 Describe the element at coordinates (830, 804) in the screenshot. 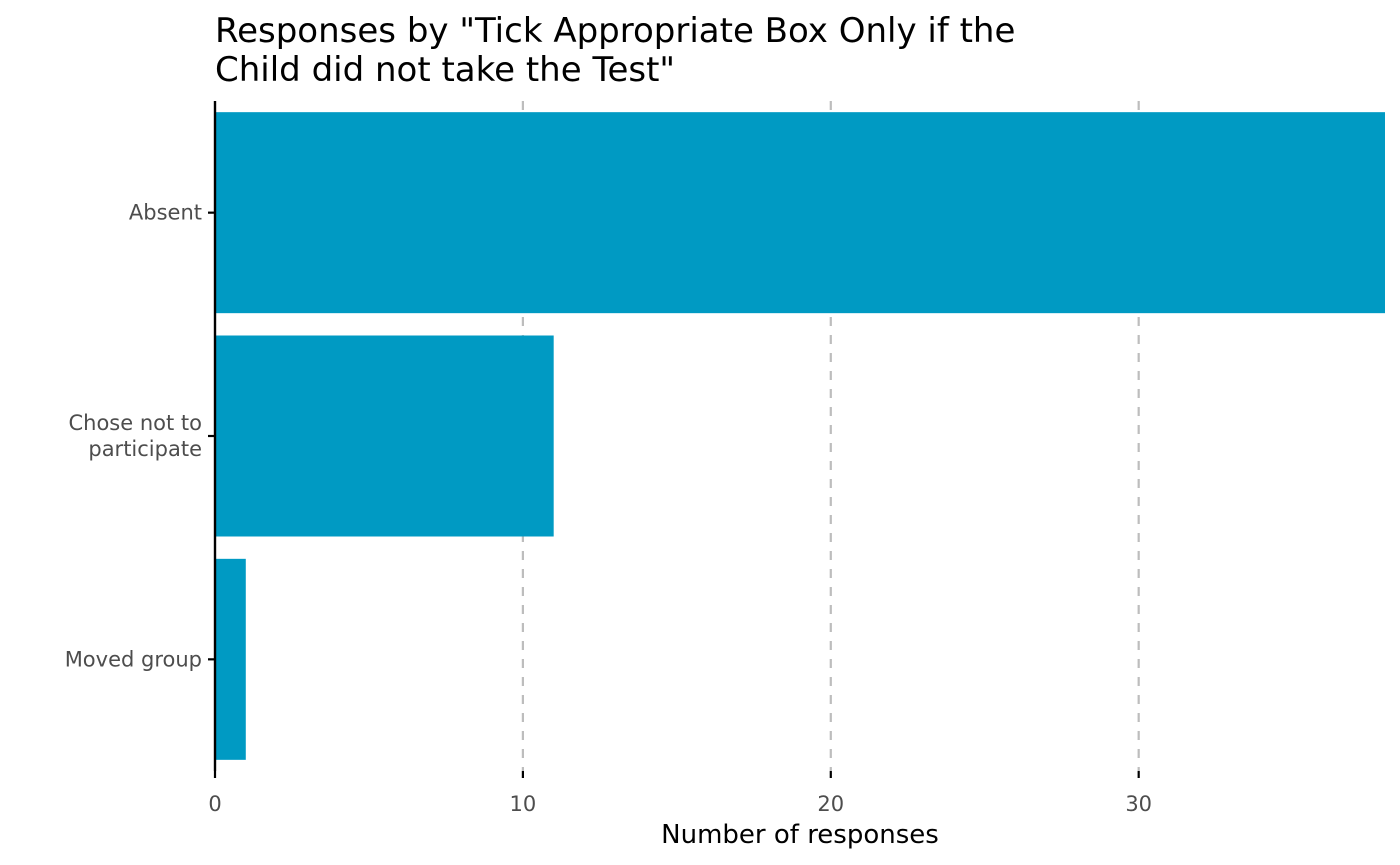

I see `x-tick-label-20: 20` at that location.